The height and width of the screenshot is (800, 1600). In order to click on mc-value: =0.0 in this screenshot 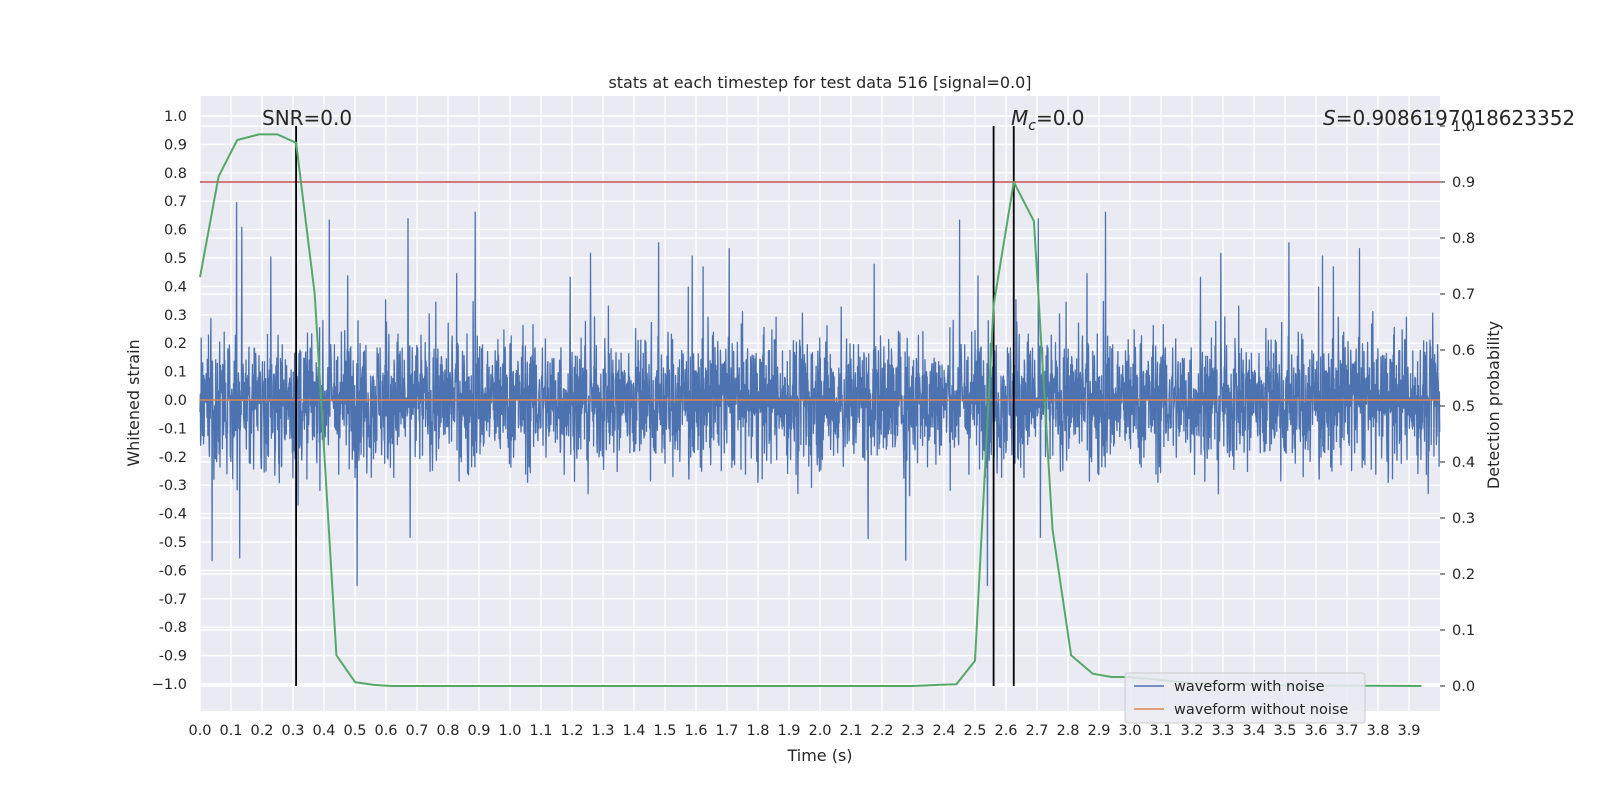, I will do `click(1060, 118)`.